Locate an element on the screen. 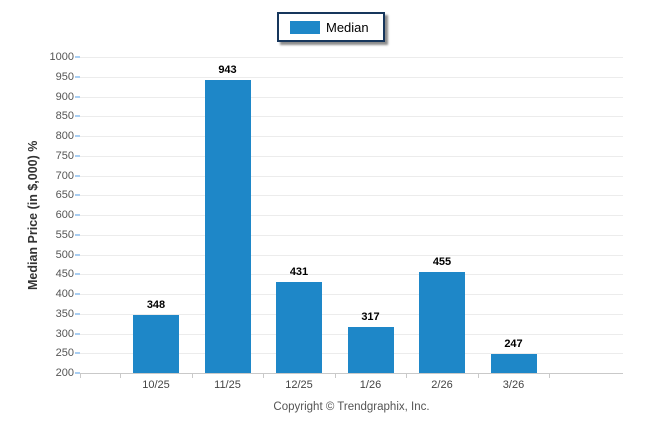  x-tick-label: 11/25 is located at coordinates (227, 385).